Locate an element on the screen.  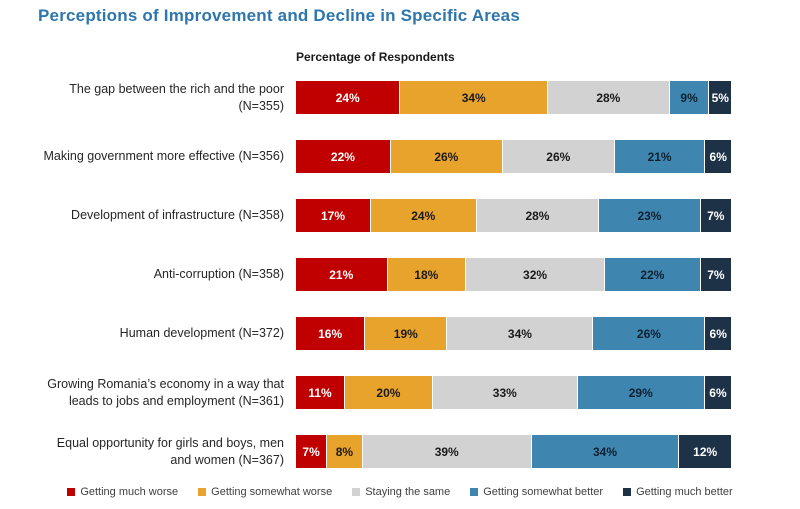
axis-label: Percentage of Respondents is located at coordinates (375, 57).